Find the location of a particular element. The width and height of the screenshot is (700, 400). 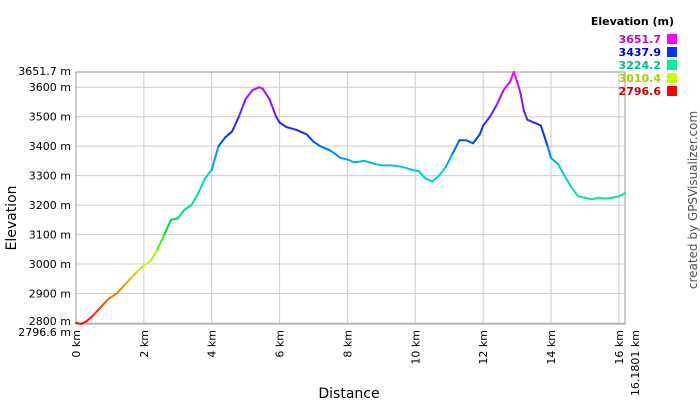

y-tick-label: 3651.7 m is located at coordinates (44, 71).